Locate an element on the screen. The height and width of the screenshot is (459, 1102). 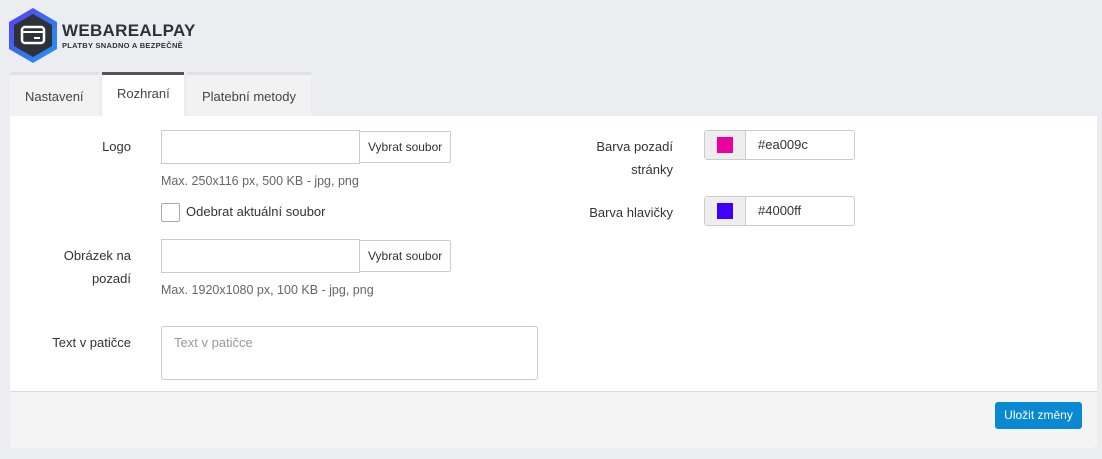
brand-name: WEBAREALPAY is located at coordinates (129, 30).